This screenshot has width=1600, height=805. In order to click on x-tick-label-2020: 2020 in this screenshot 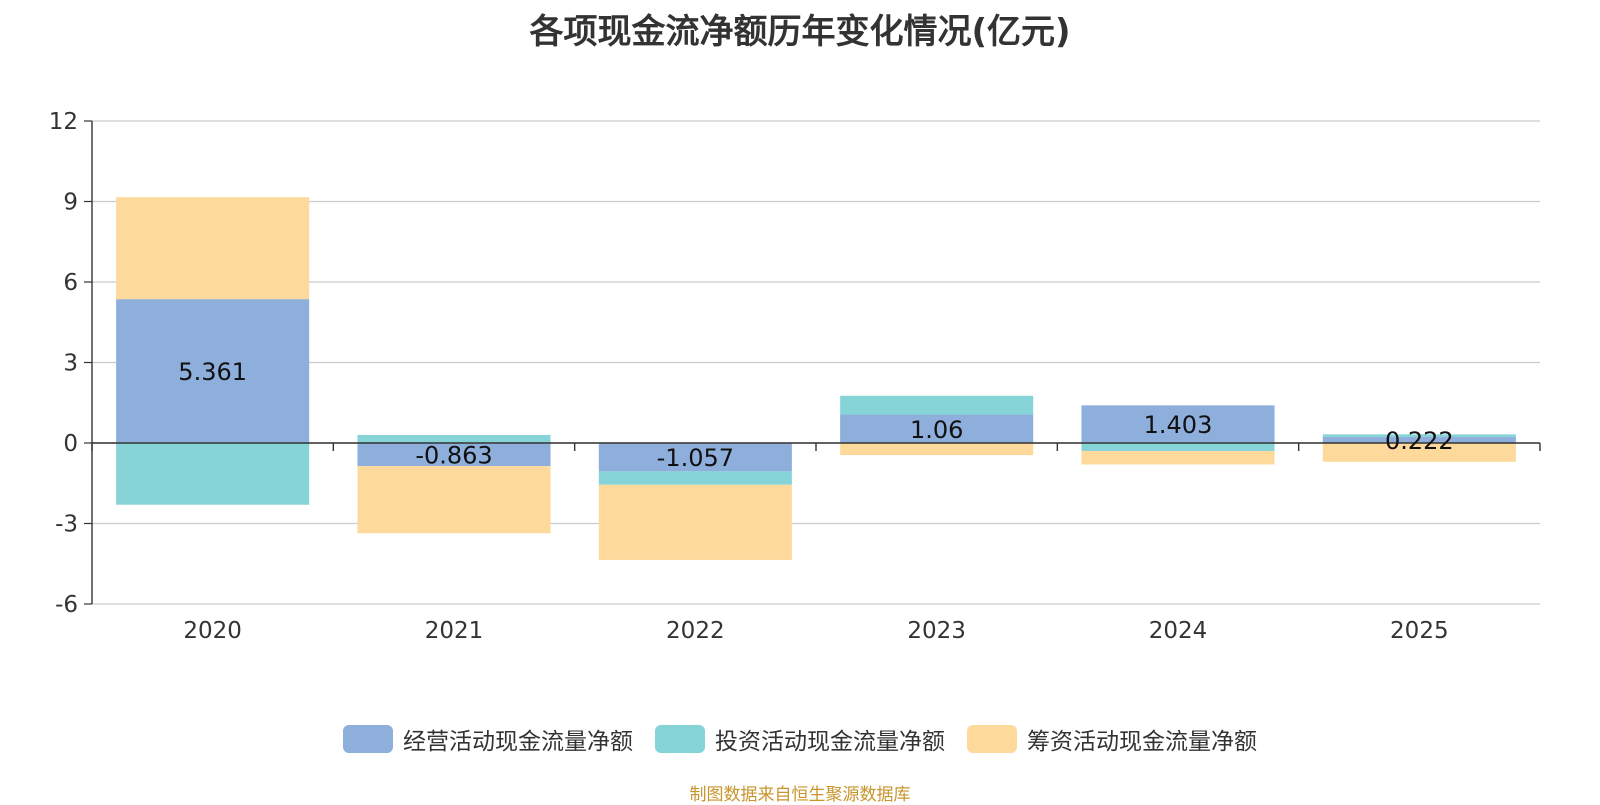, I will do `click(212, 631)`.